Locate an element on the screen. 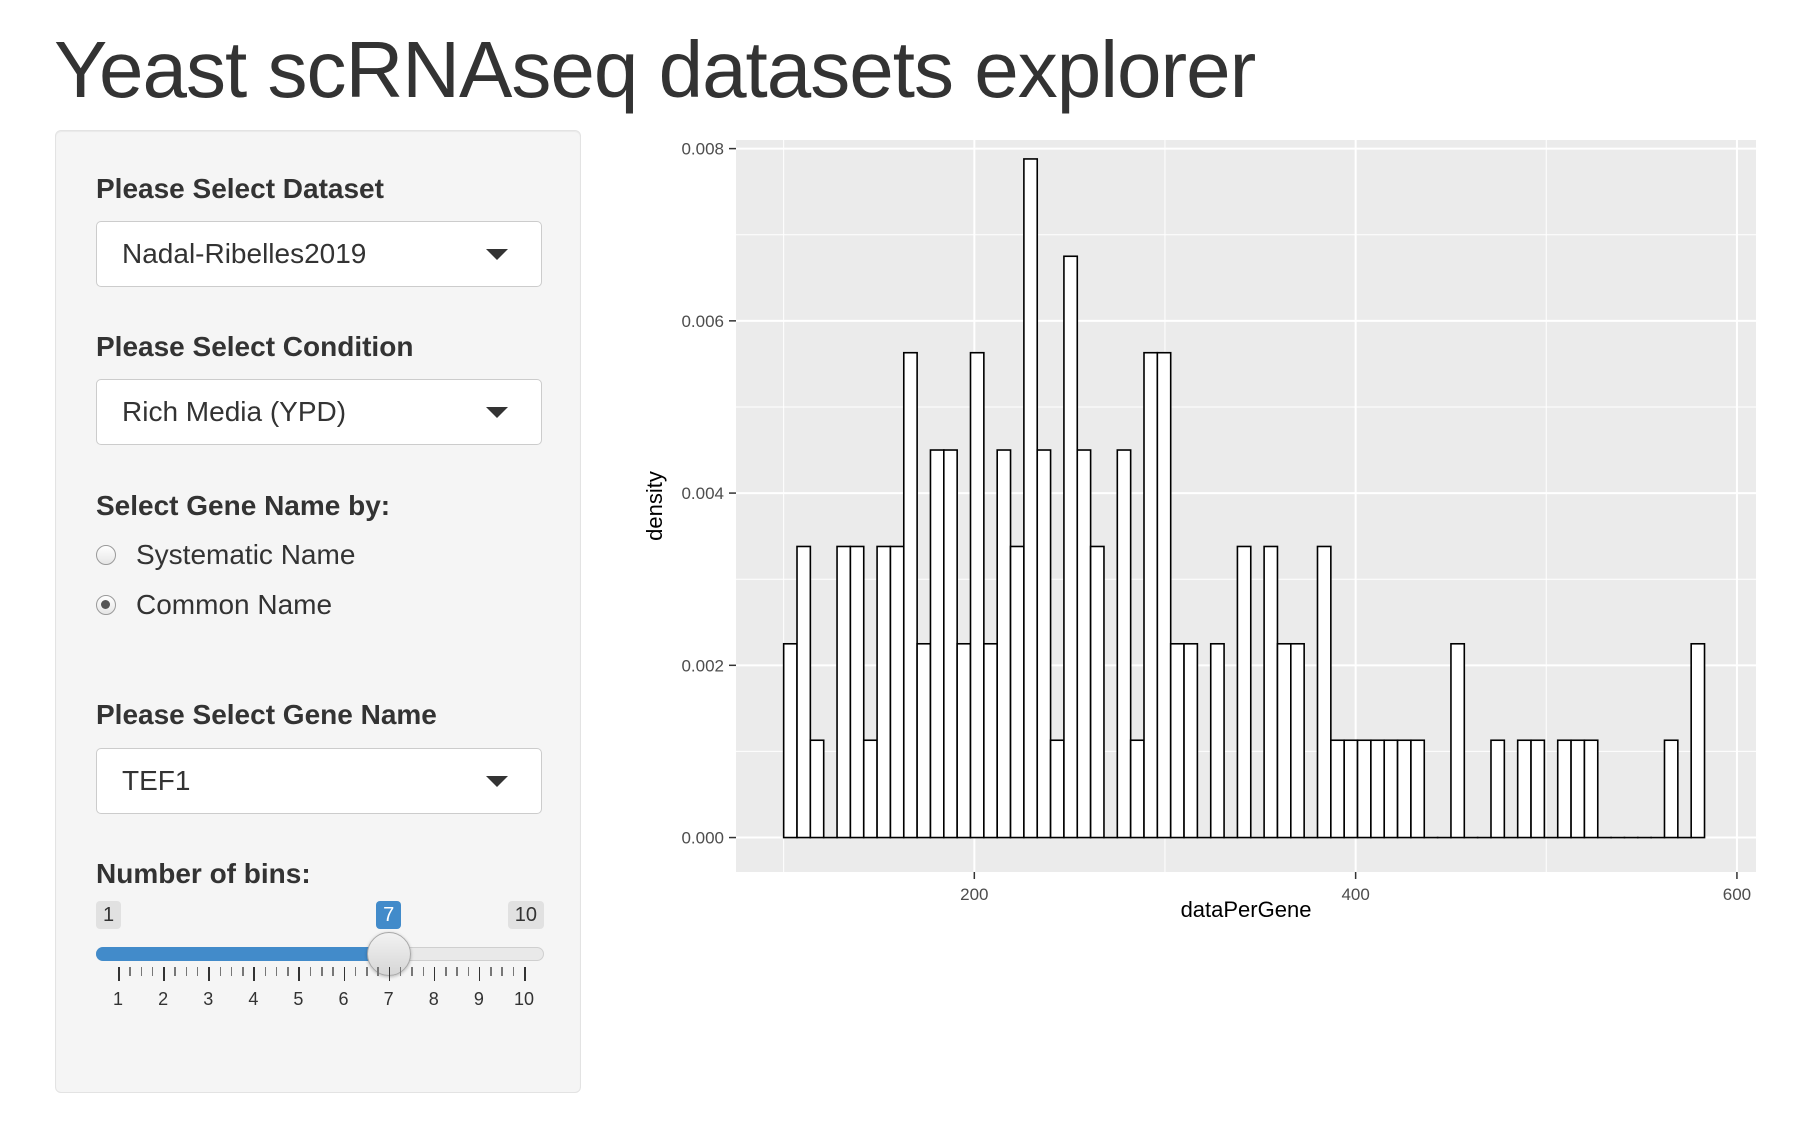 This screenshot has height=1138, width=1806. y-tick-label: 0.006 is located at coordinates (702, 321).